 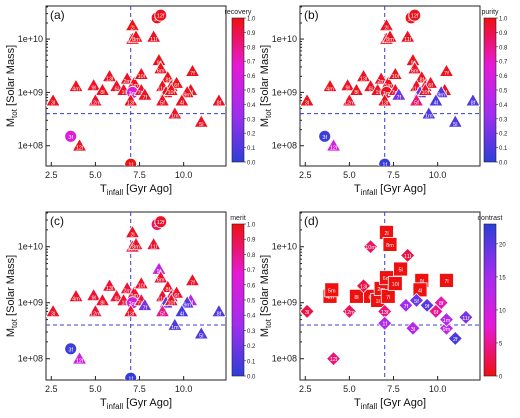 I want to click on data-point-label: 5f, so click(x=416, y=104).